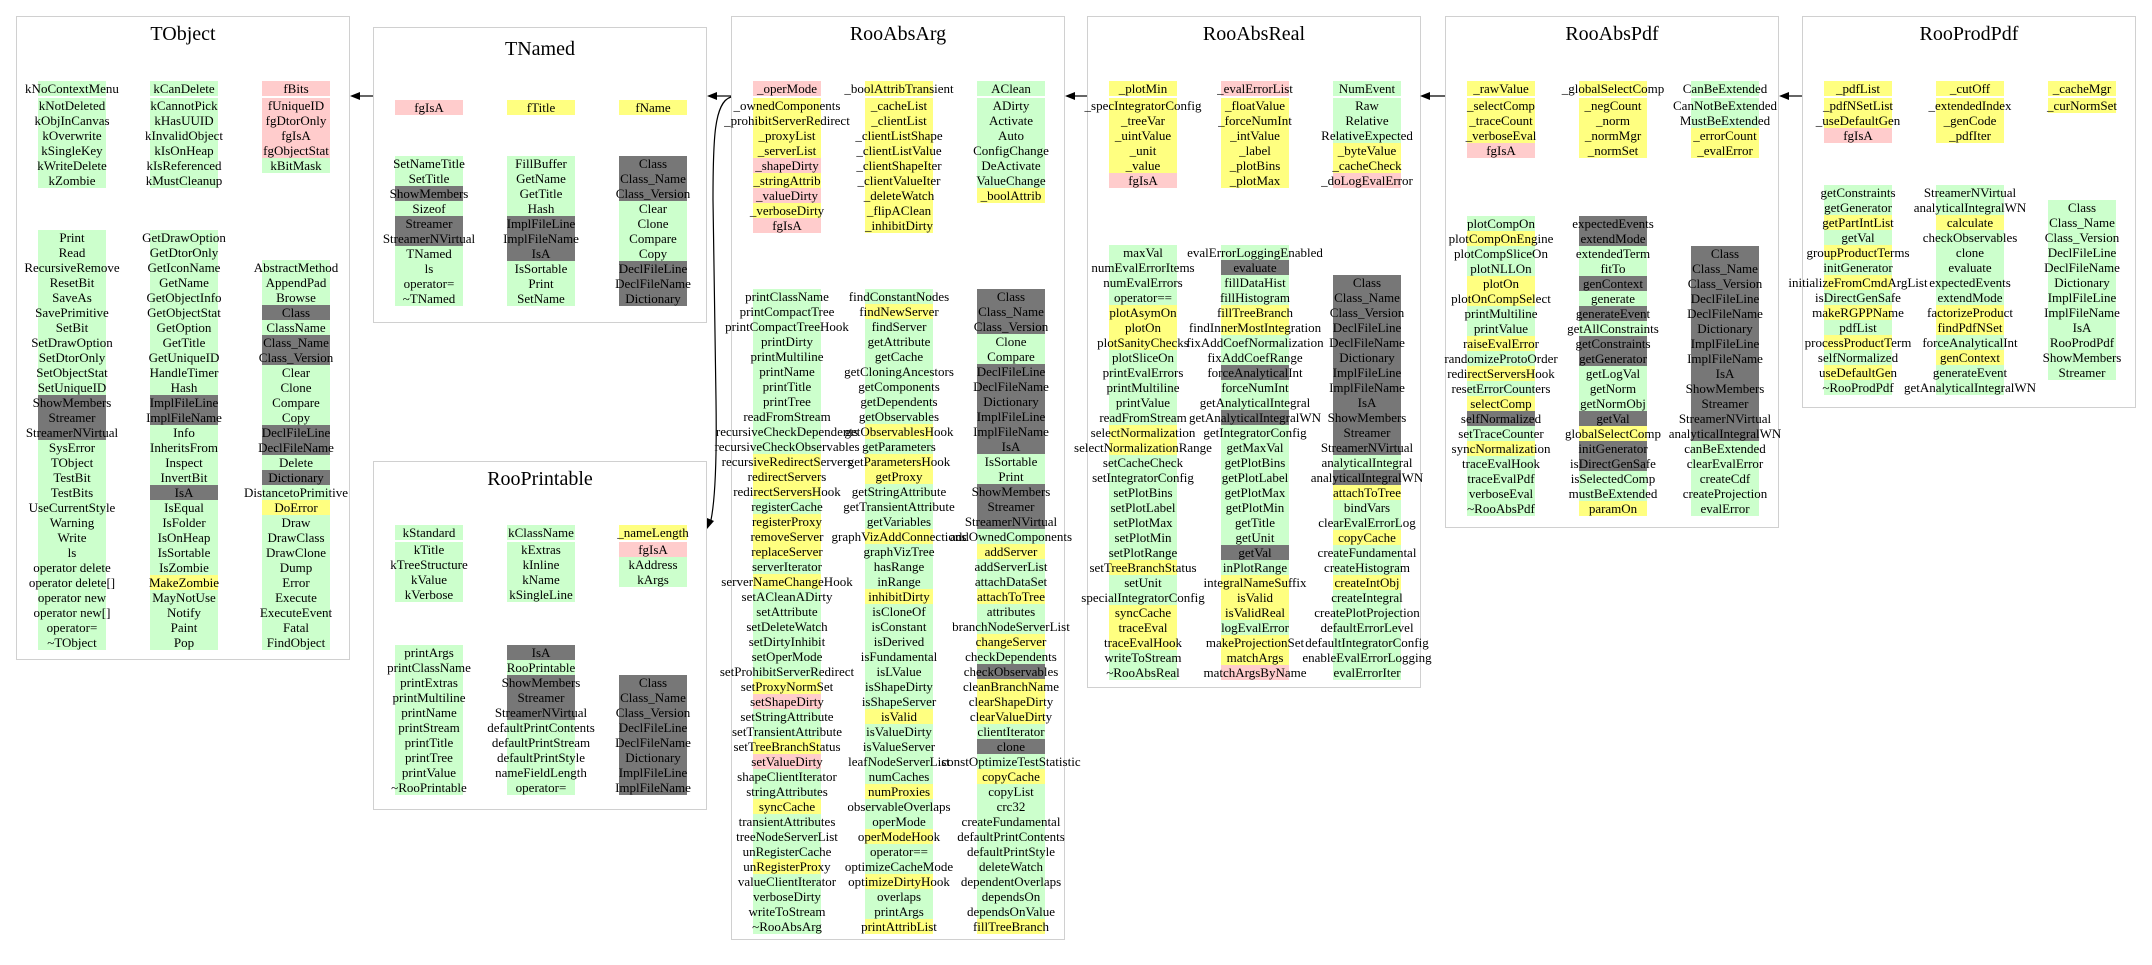  I want to click on member-name: isFundamental, so click(899, 656).